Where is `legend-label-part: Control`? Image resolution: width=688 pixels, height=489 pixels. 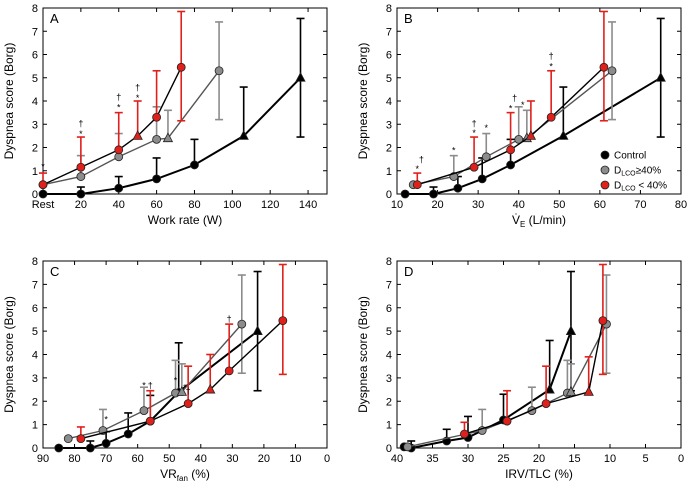
legend-label-part: Control is located at coordinates (630, 156).